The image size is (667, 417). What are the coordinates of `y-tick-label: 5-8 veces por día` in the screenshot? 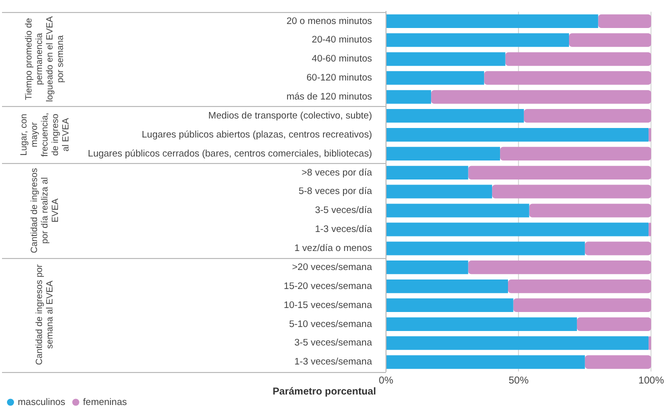 It's located at (335, 192).